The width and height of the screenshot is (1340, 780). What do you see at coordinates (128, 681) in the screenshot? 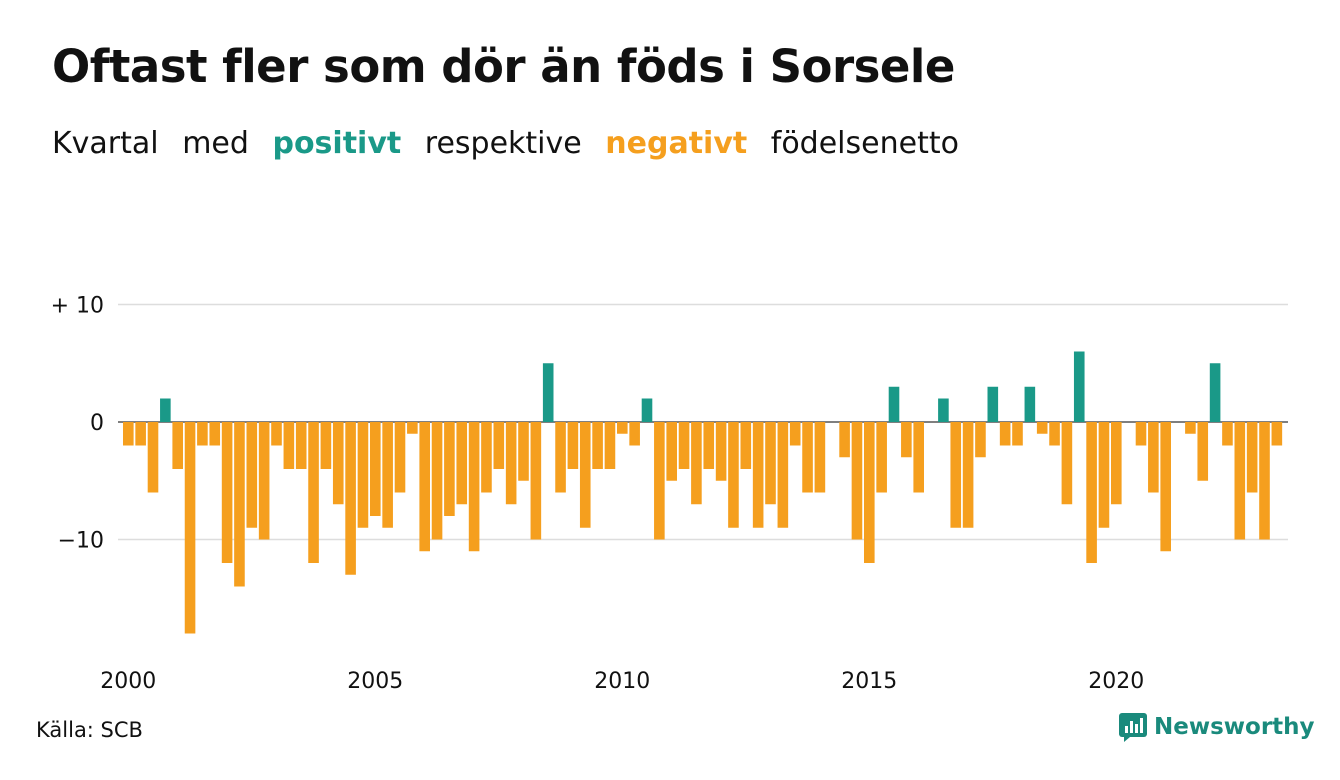
I see `x-tick-label: 2000` at bounding box center [128, 681].